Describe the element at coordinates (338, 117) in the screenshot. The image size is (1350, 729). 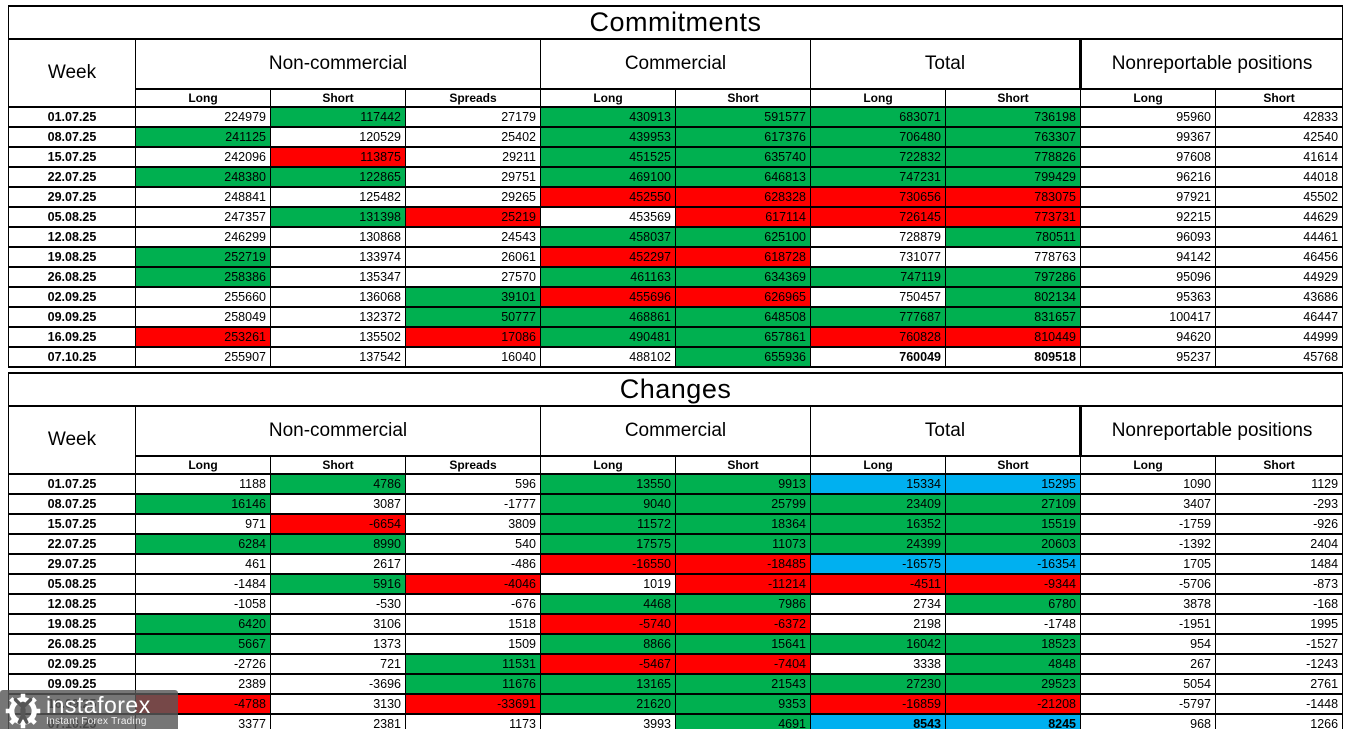
I see `value-cell: 117442` at that location.